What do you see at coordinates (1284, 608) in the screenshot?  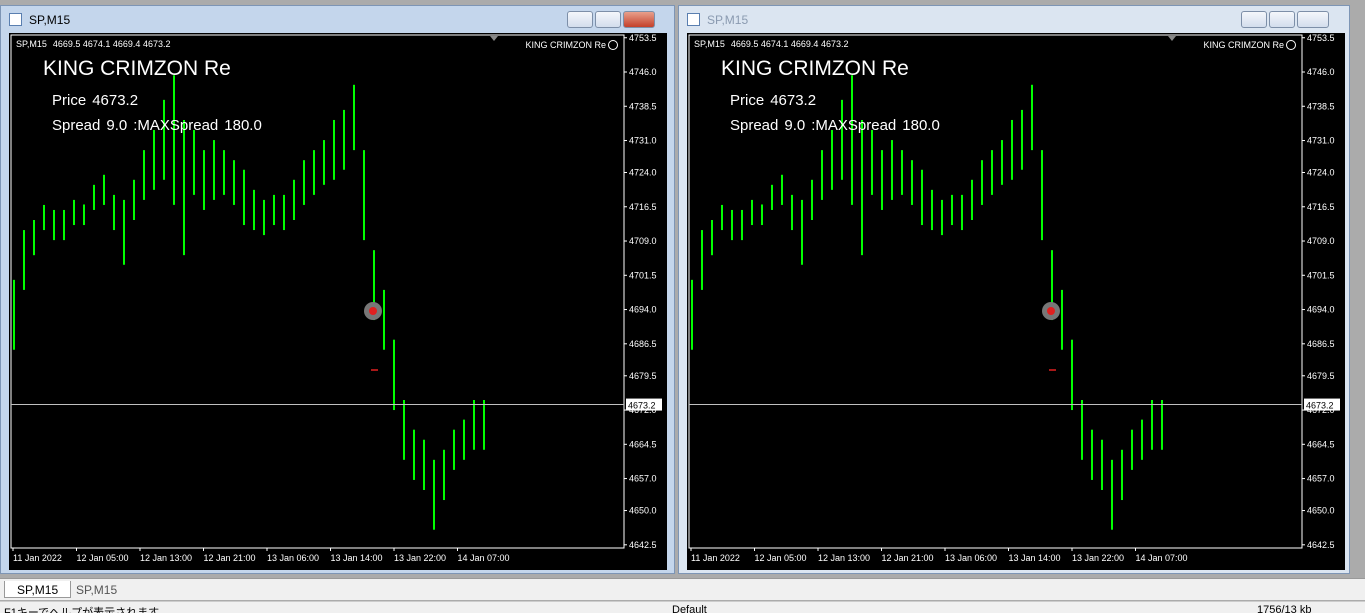 I see `status-traffic: 1756/13 kb` at bounding box center [1284, 608].